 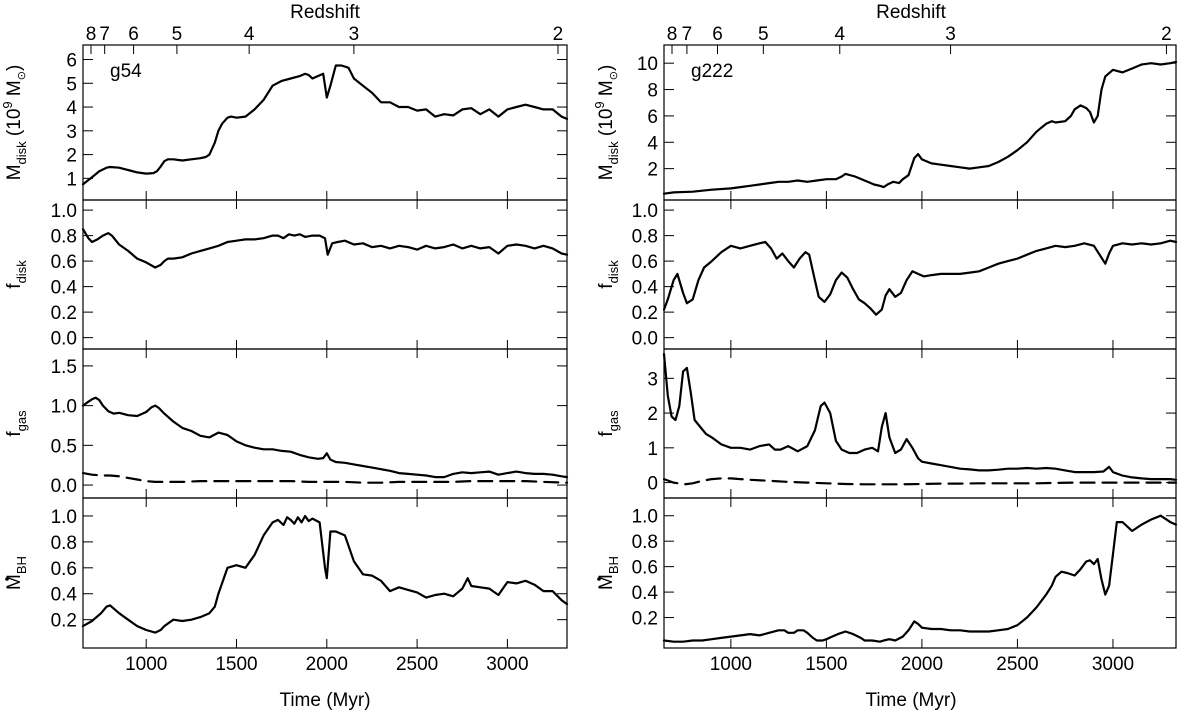 I want to click on y-tick-label: 0.5, so click(x=64, y=446).